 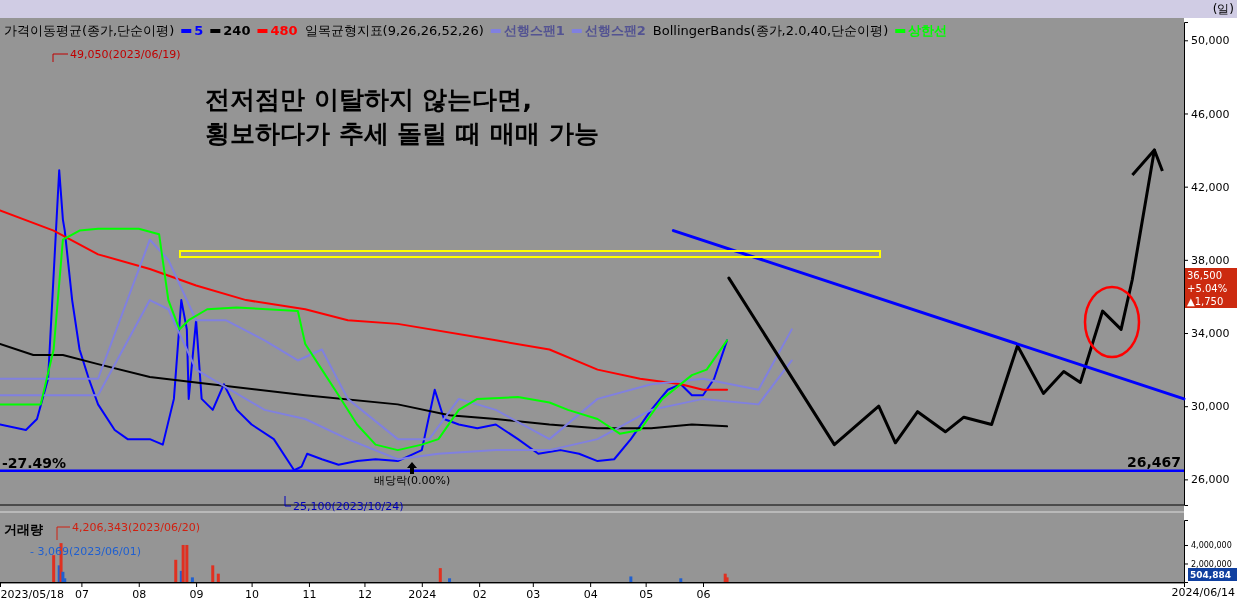 I want to click on x-tick-label: 02, so click(x=479, y=593).